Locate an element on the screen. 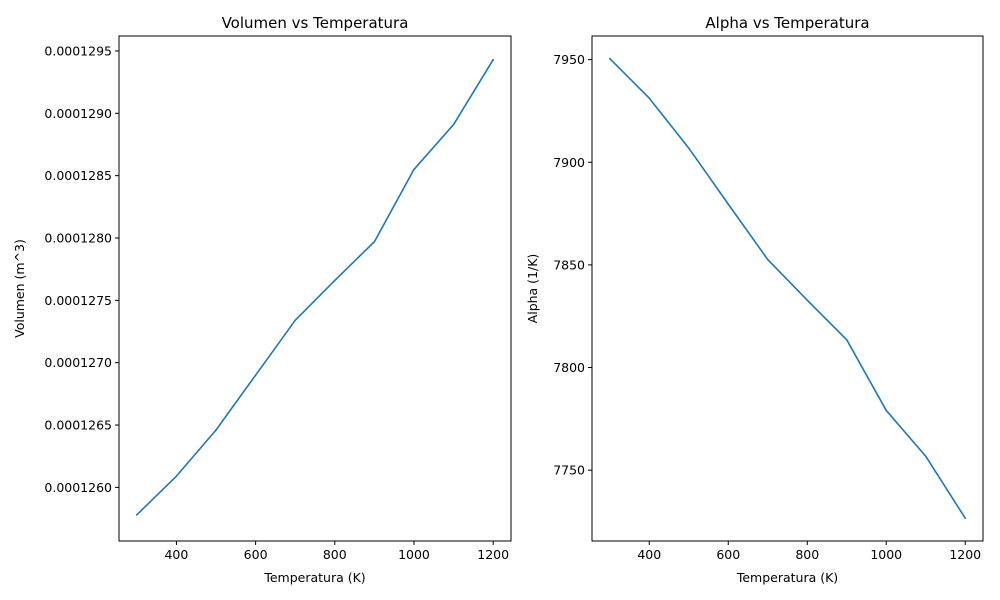  y-axis-label: Volumen (m^3) is located at coordinates (19, 288).